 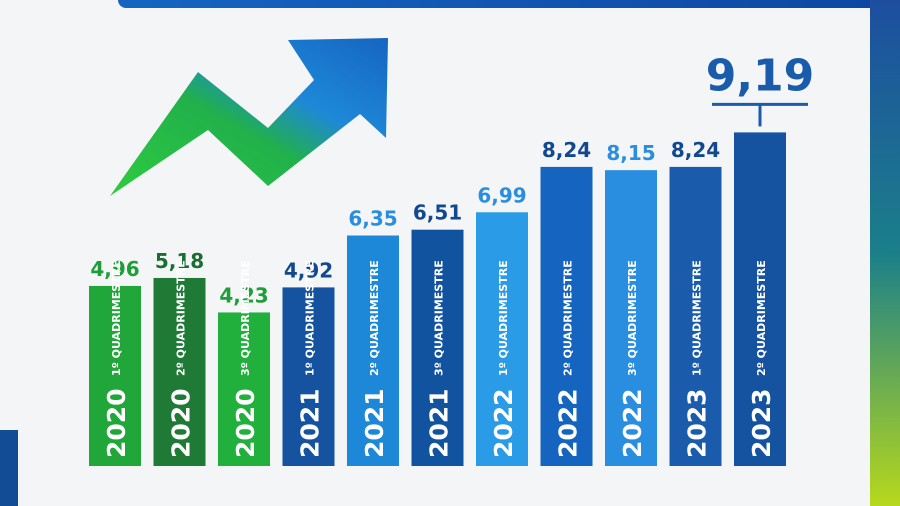 I want to click on data-label: 6,51, so click(x=437, y=213).